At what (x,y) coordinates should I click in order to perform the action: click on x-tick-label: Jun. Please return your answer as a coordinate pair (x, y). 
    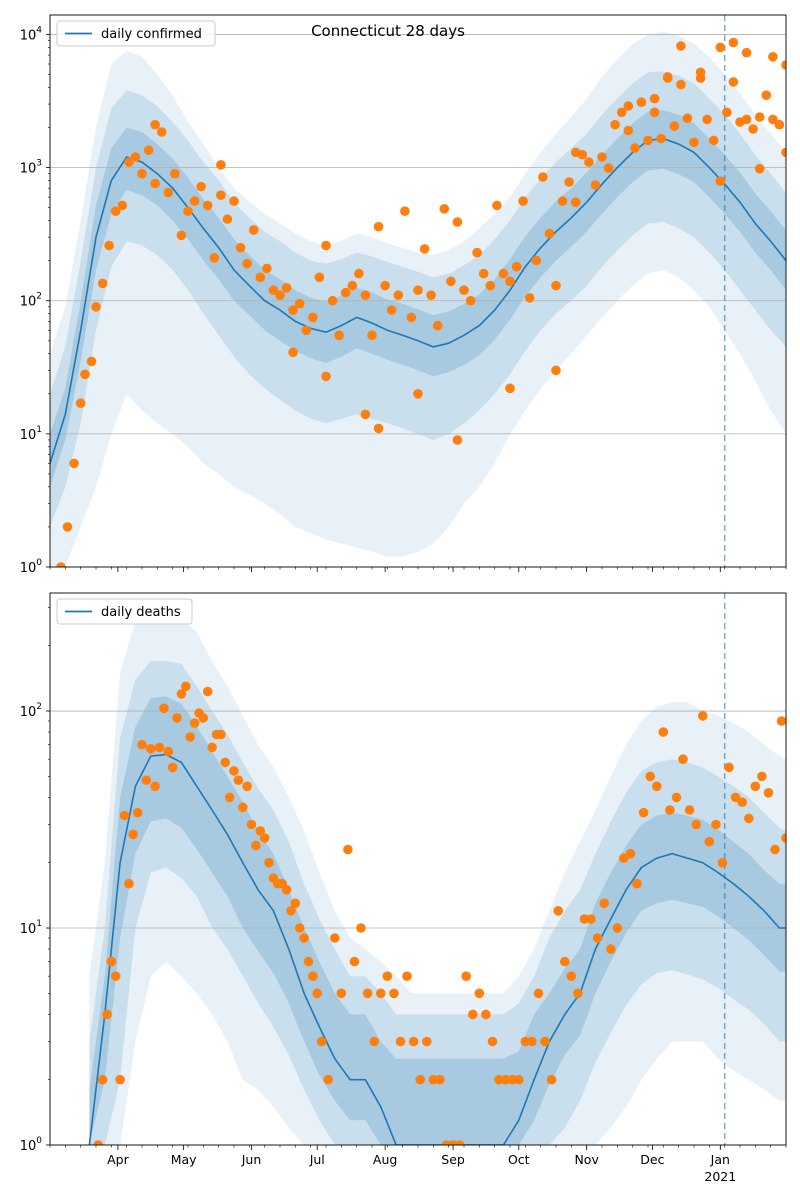
    Looking at the image, I should click on (251, 1159).